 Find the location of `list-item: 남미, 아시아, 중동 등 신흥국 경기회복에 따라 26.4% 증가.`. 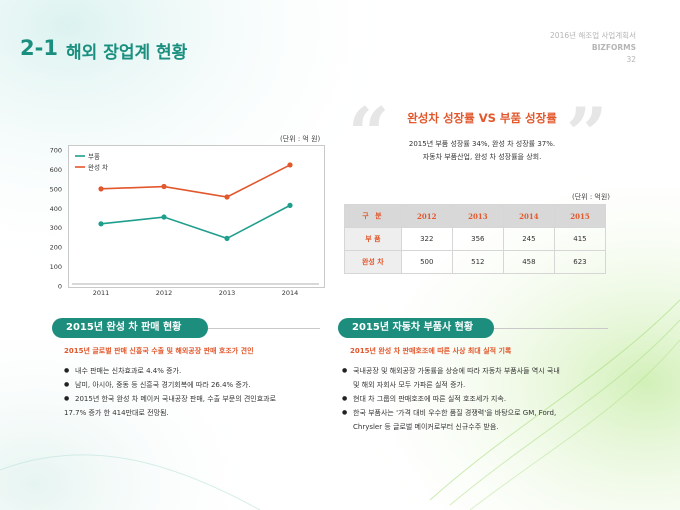

list-item: 남미, 아시아, 중동 등 신흥국 경기회복에 따라 26.4% 증가. is located at coordinates (199, 385).